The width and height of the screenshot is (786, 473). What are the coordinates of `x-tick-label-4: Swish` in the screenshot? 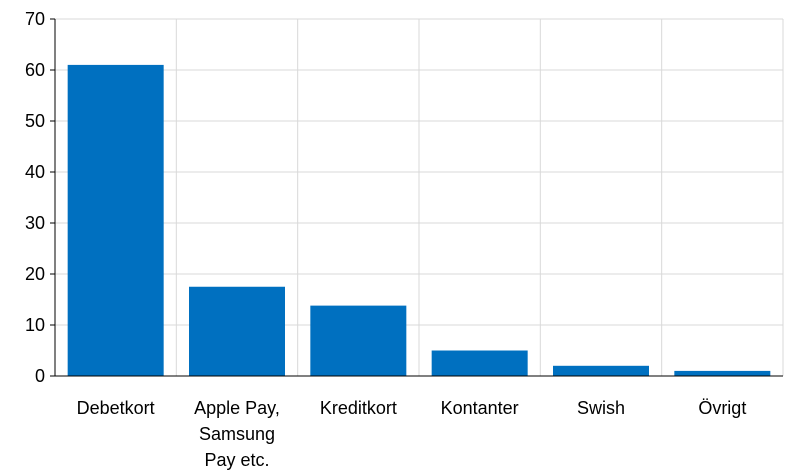 It's located at (601, 408).